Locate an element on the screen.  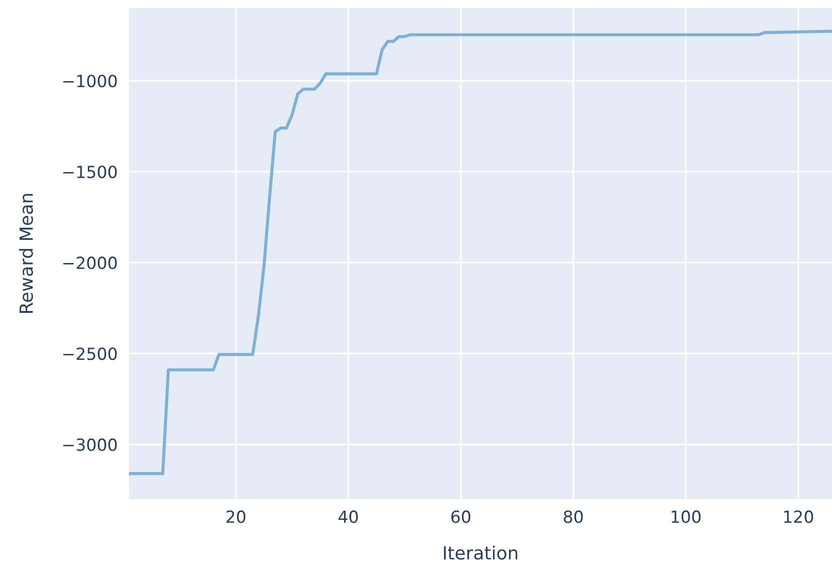
x-axis-title: Iteration is located at coordinates (481, 553).